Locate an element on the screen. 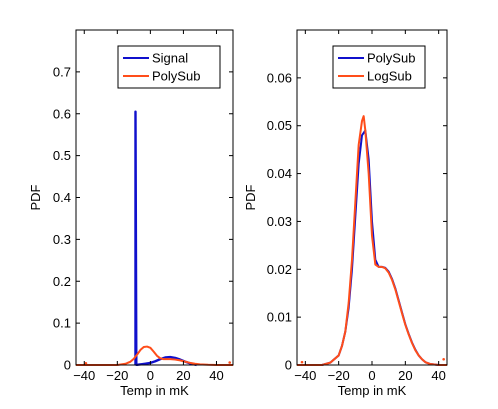 Image resolution: width=498 pixels, height=409 pixels. y-tick-label: 0.01 is located at coordinates (279, 317).